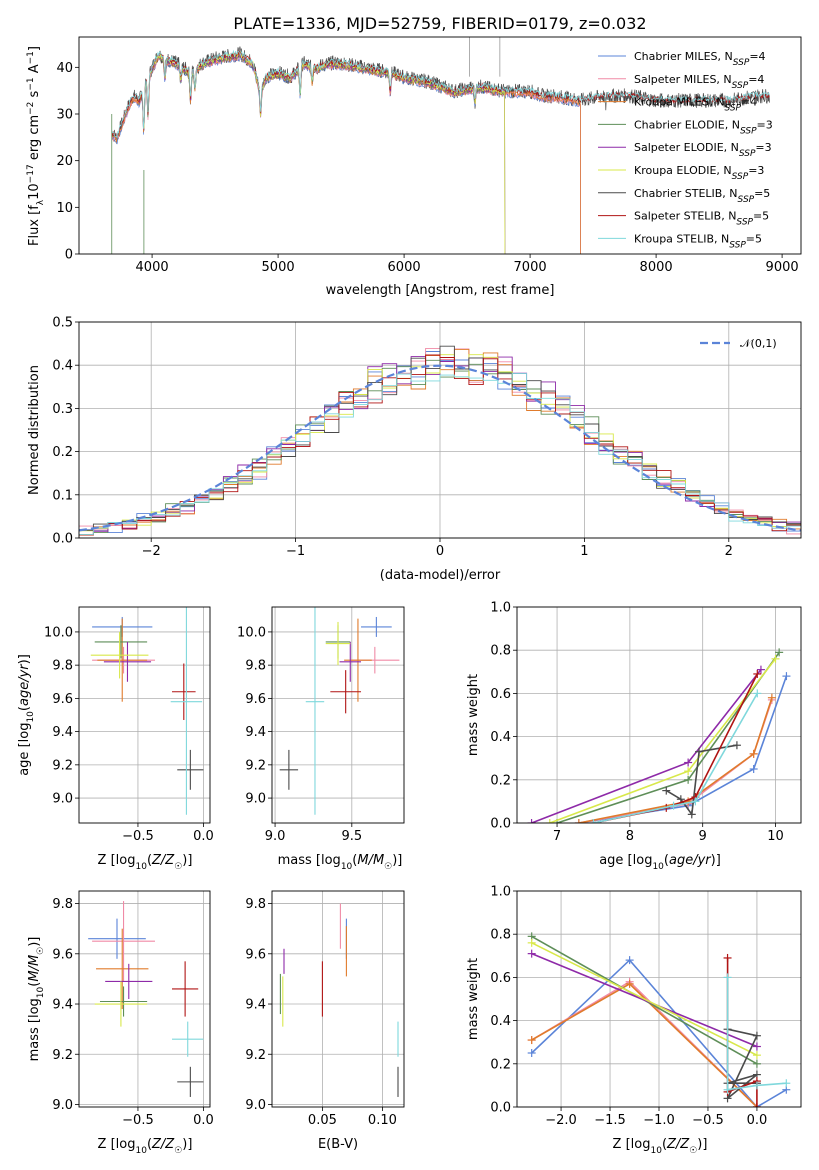  Describe the element at coordinates (703, 150) in the screenshot. I see `legend-label: Salpeter ELODIE, NSSP=3` at that location.